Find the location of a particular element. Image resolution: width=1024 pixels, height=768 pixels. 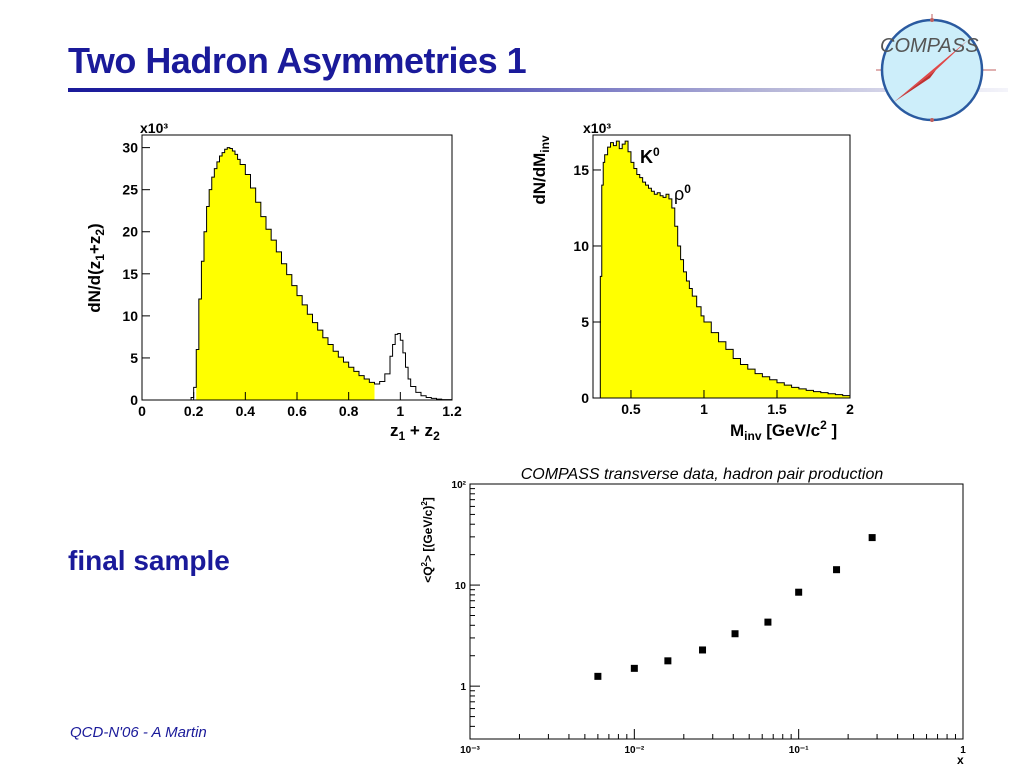

histogram-minv-fill is located at coordinates (721, 269).